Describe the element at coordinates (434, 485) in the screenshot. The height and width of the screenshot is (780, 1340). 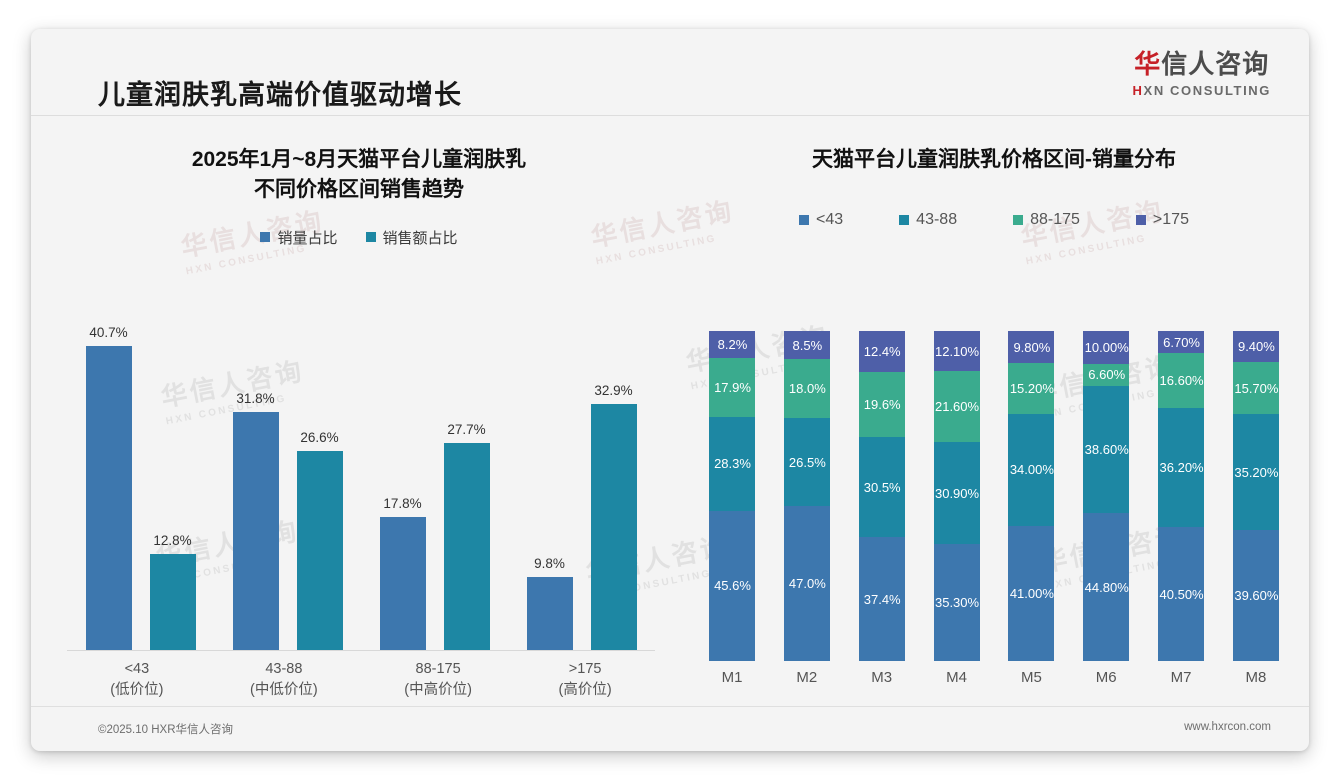
I see `bar-group-88-175: 17.8% 27.7%` at that location.